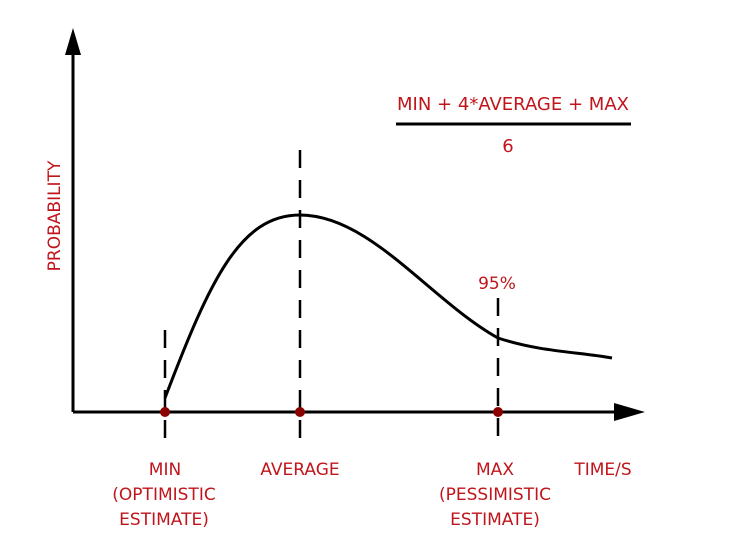 The image size is (755, 537). What do you see at coordinates (163, 495) in the screenshot?
I see `min-label-sub1: (OPTIMISTIC` at bounding box center [163, 495].